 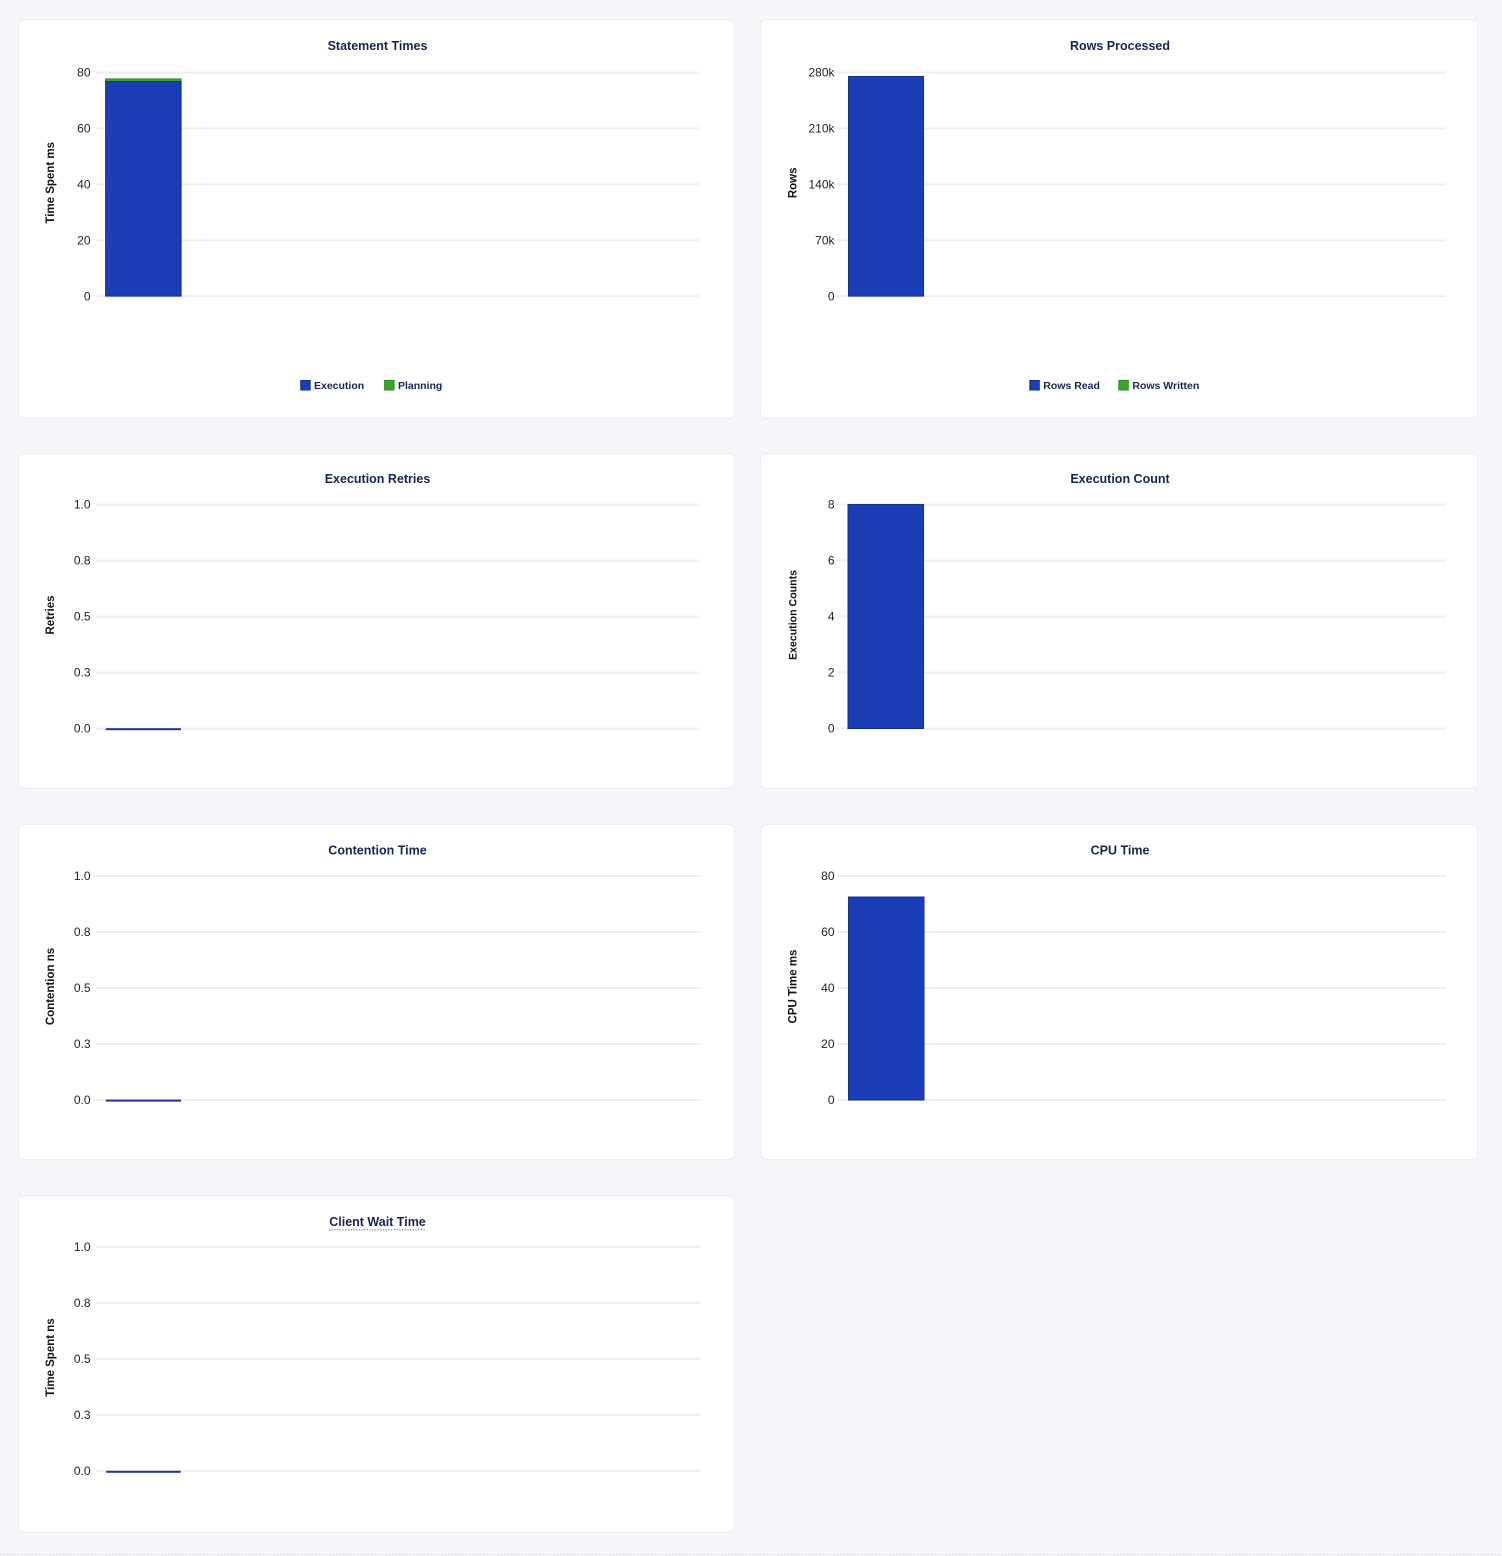 What do you see at coordinates (51, 183) in the screenshot?
I see `svg-text: Time Spent ms` at bounding box center [51, 183].